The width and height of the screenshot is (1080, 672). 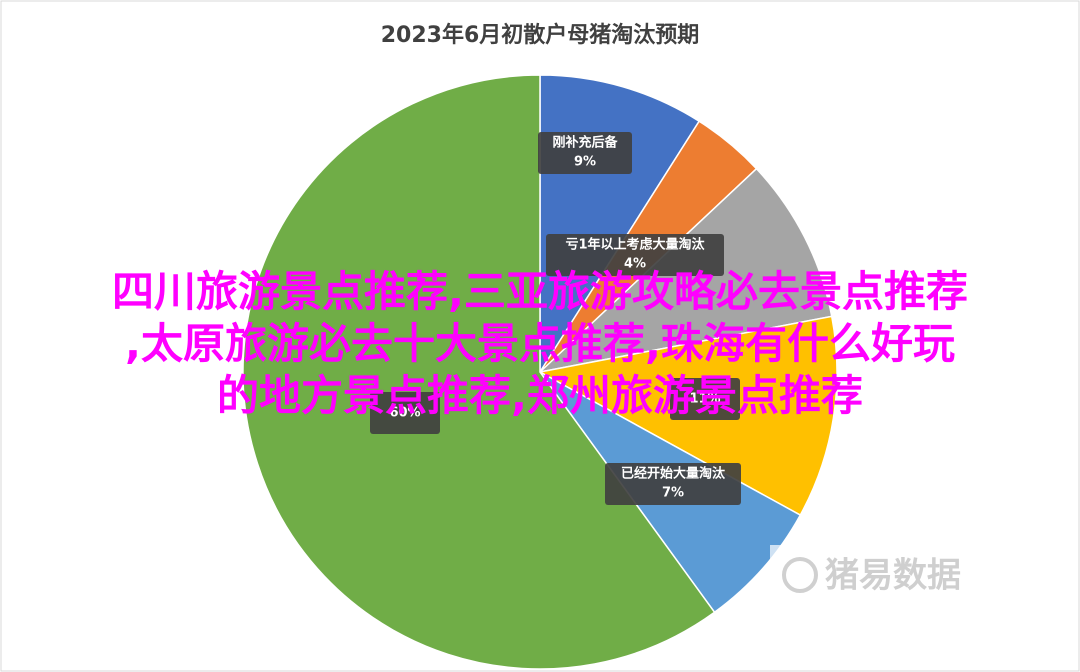 I want to click on value-label: 9%, so click(x=585, y=162).